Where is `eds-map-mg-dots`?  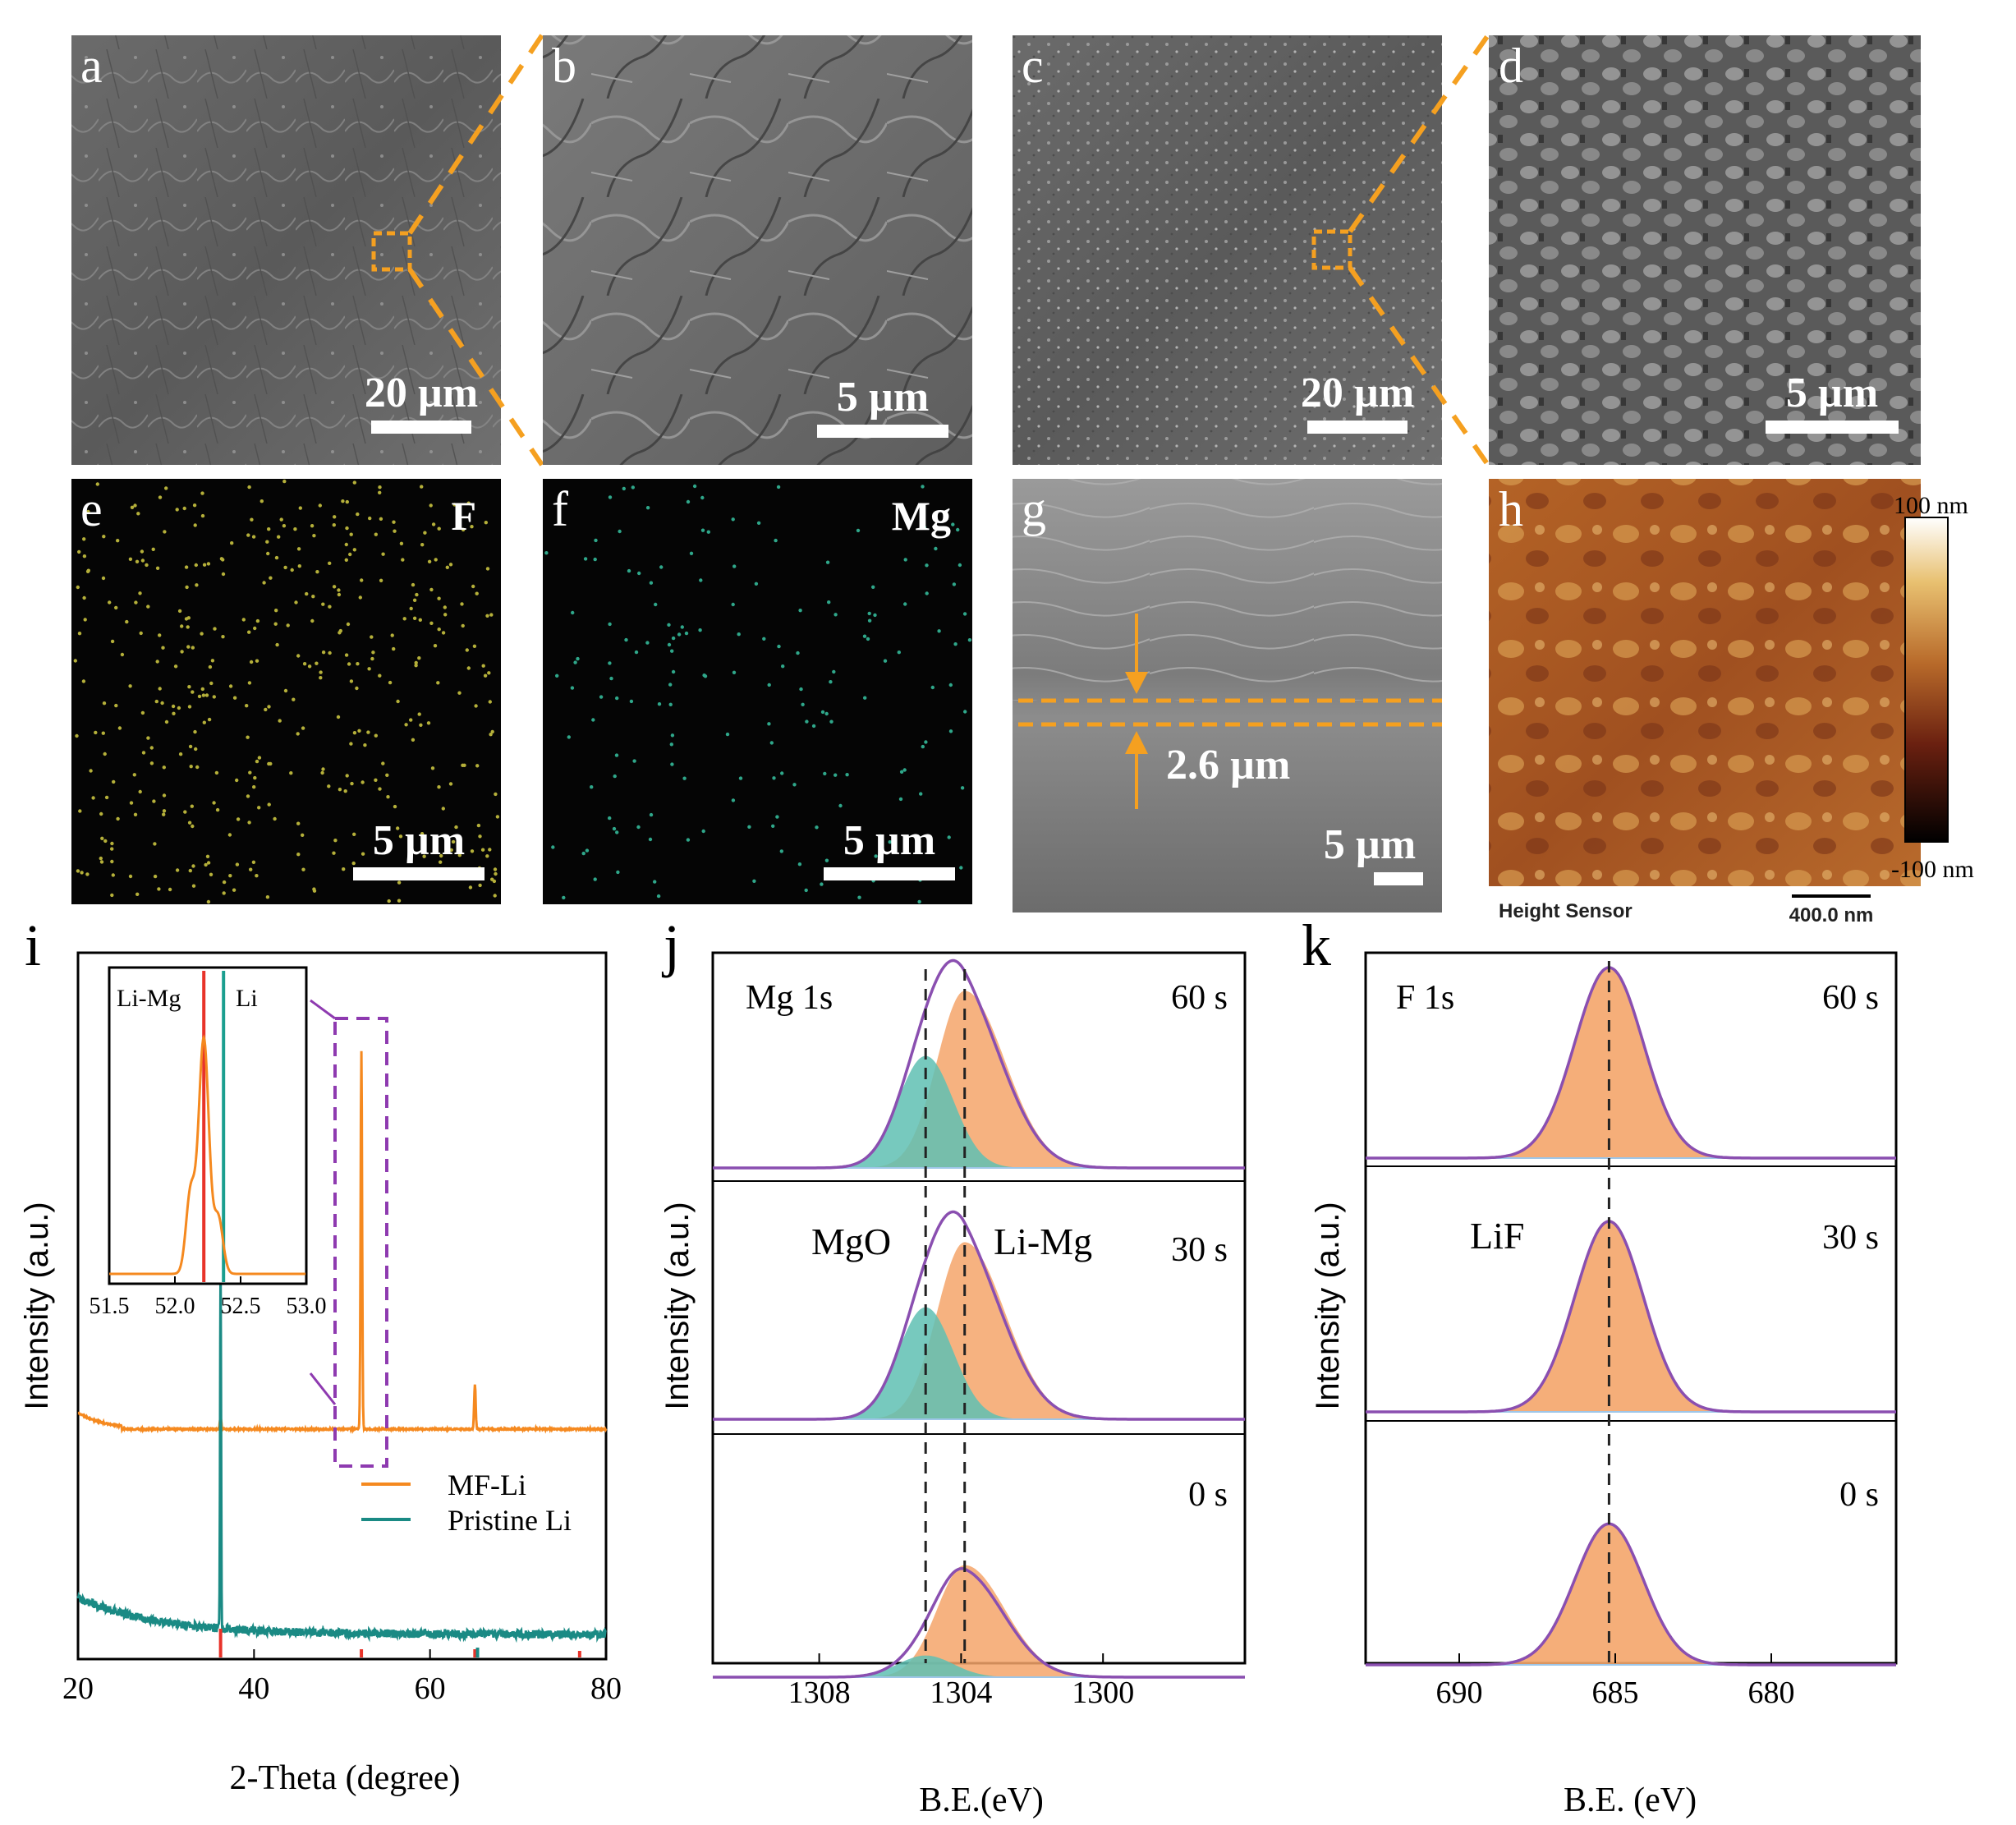
eds-map-mg-dots is located at coordinates (758, 694).